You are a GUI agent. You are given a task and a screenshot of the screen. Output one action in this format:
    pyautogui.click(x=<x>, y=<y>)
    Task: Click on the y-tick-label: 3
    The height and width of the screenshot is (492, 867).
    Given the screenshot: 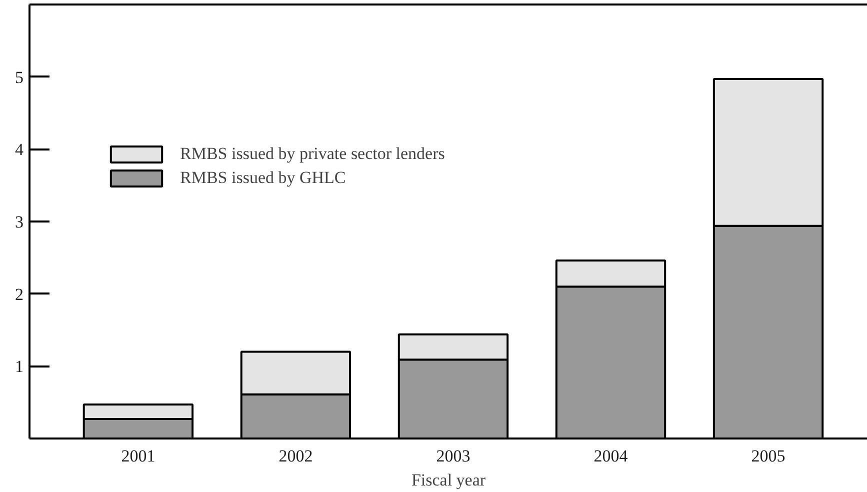 What is the action you would take?
    pyautogui.click(x=19, y=222)
    